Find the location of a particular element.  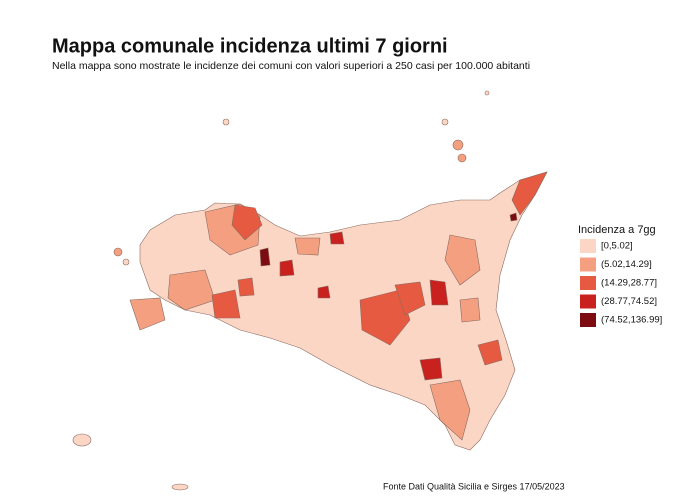

legend-label: (5.02,14.29] is located at coordinates (626, 264).